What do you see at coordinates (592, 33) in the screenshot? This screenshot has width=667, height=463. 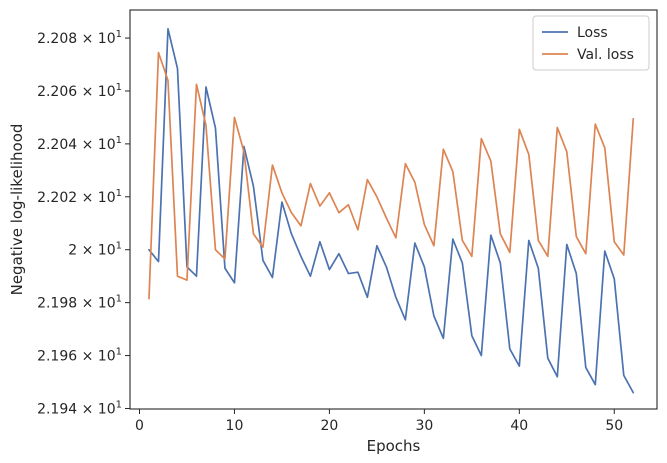 I see `legend-label: Loss` at bounding box center [592, 33].